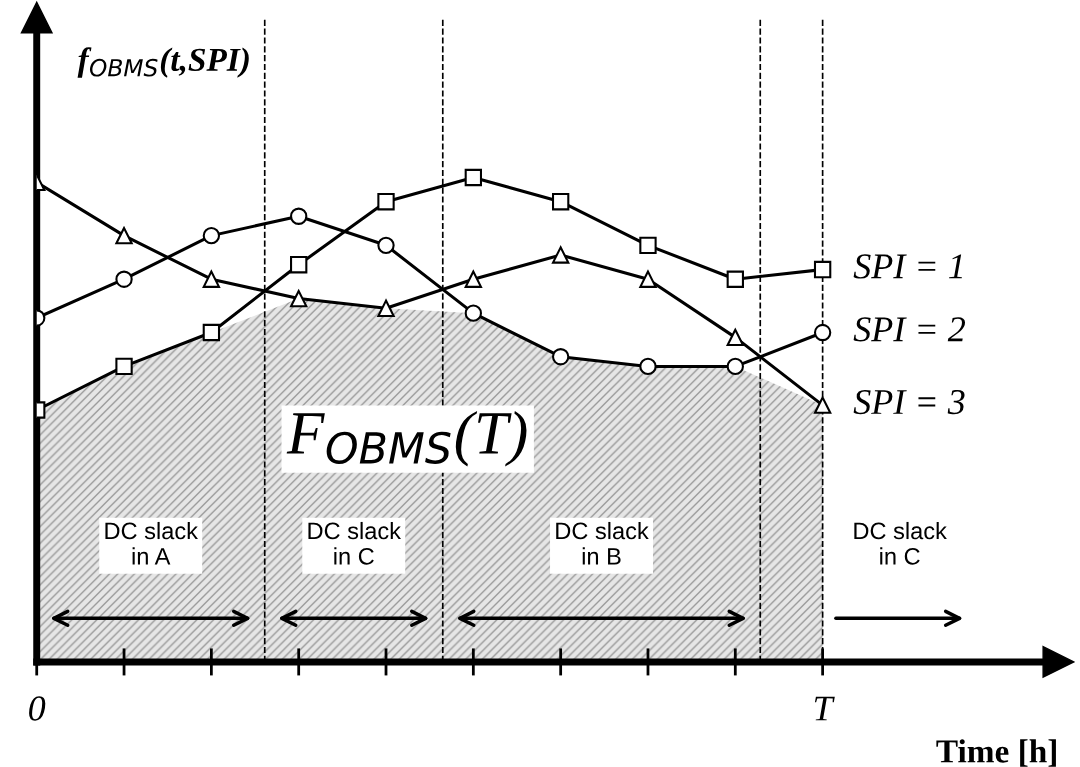  What do you see at coordinates (996, 753) in the screenshot?
I see `x-axis-title: Time [h]` at bounding box center [996, 753].